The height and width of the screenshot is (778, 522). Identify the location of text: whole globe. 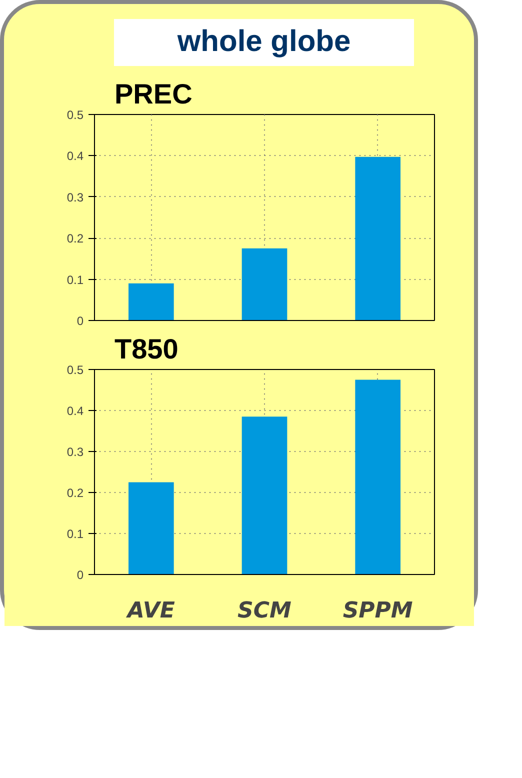
(264, 42).